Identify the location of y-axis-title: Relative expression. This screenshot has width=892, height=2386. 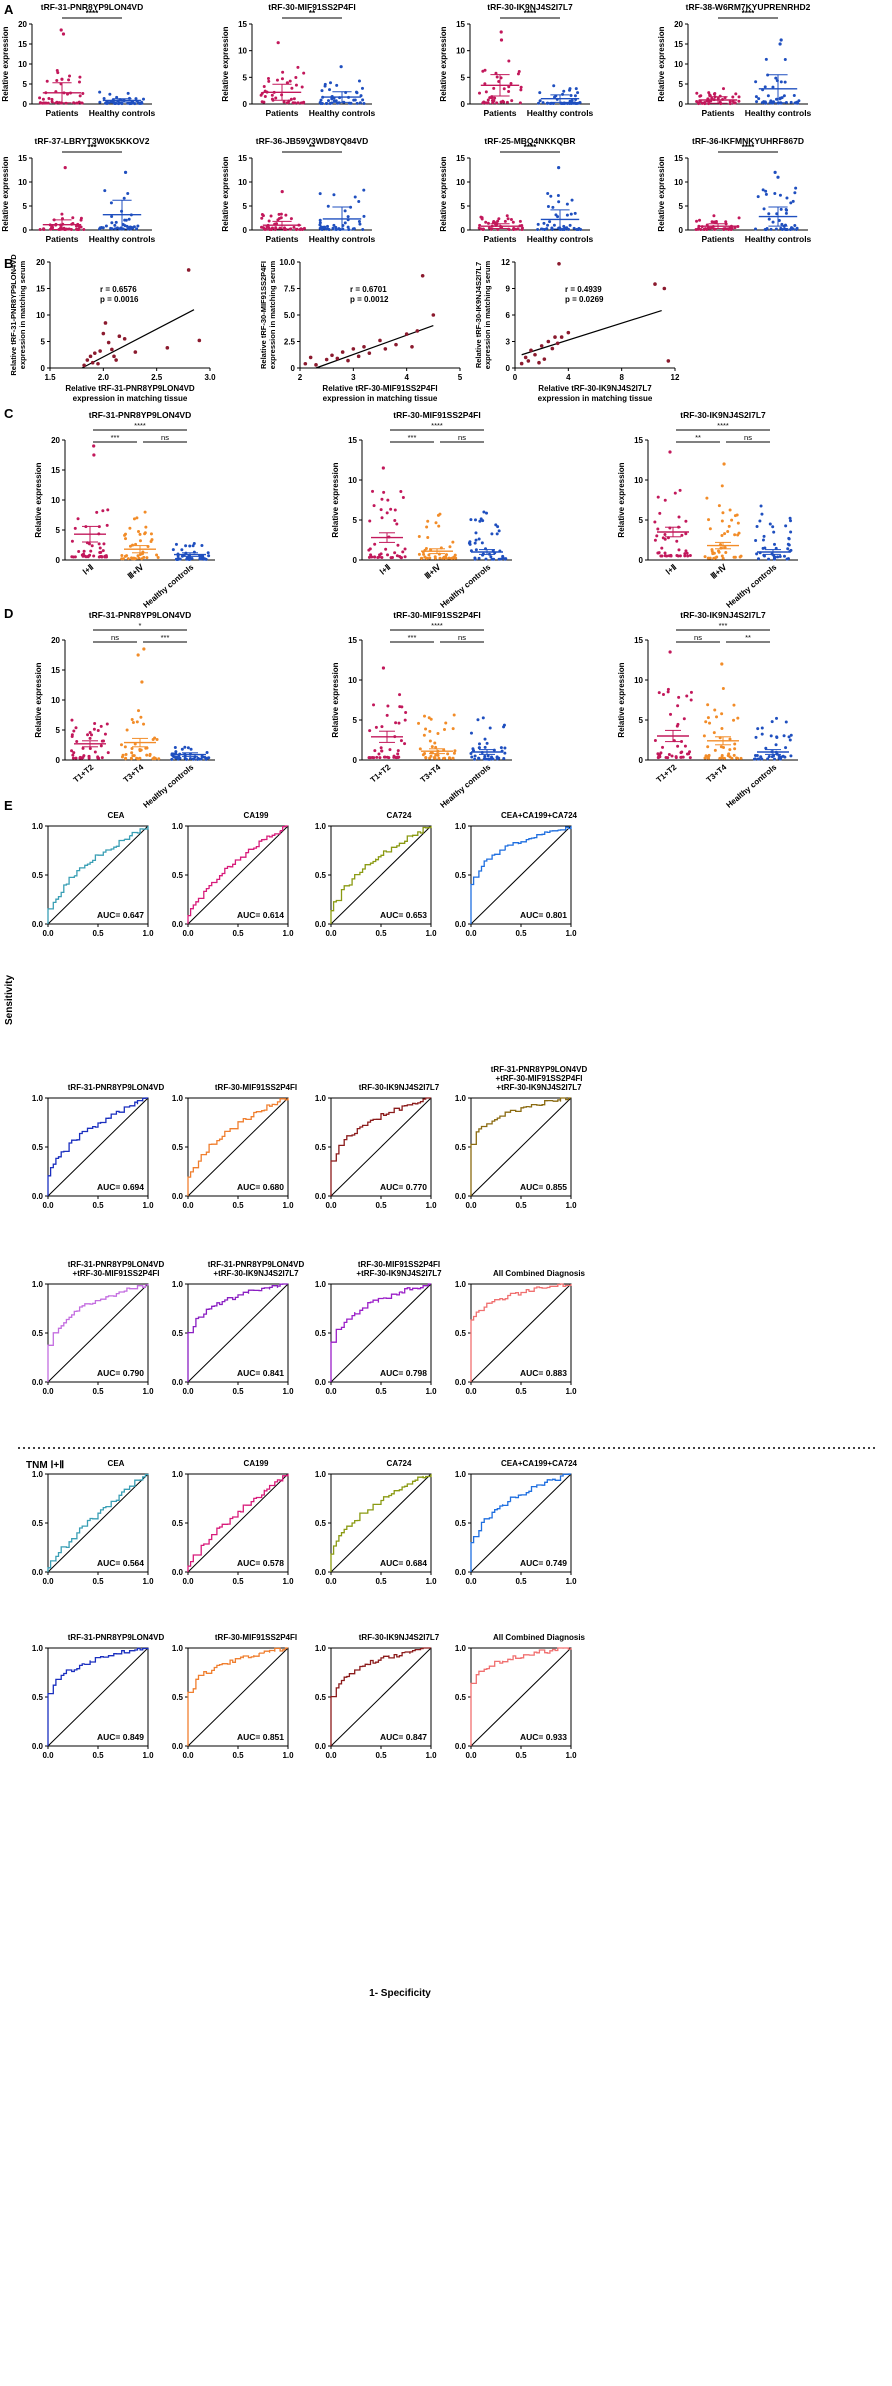
(621, 699).